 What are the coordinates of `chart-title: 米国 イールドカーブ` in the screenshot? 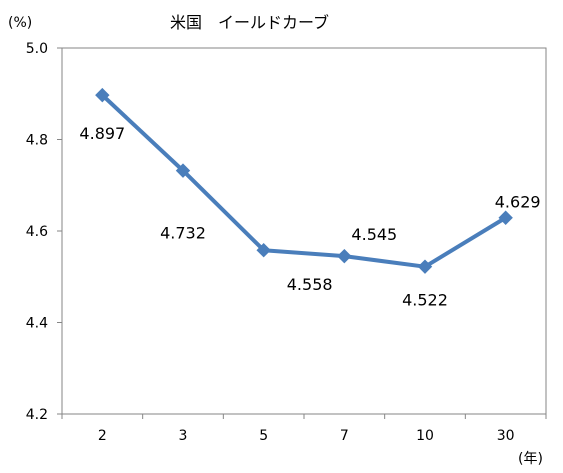 It's located at (249, 22).